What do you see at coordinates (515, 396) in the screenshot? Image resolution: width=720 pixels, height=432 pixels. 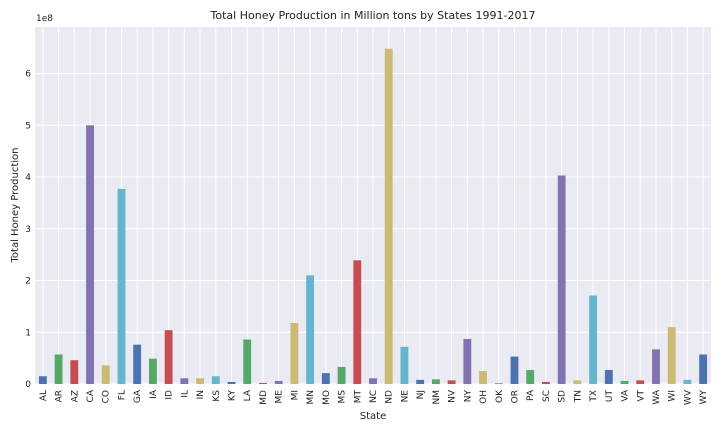 I see `x-tick-label: OR` at bounding box center [515, 396].